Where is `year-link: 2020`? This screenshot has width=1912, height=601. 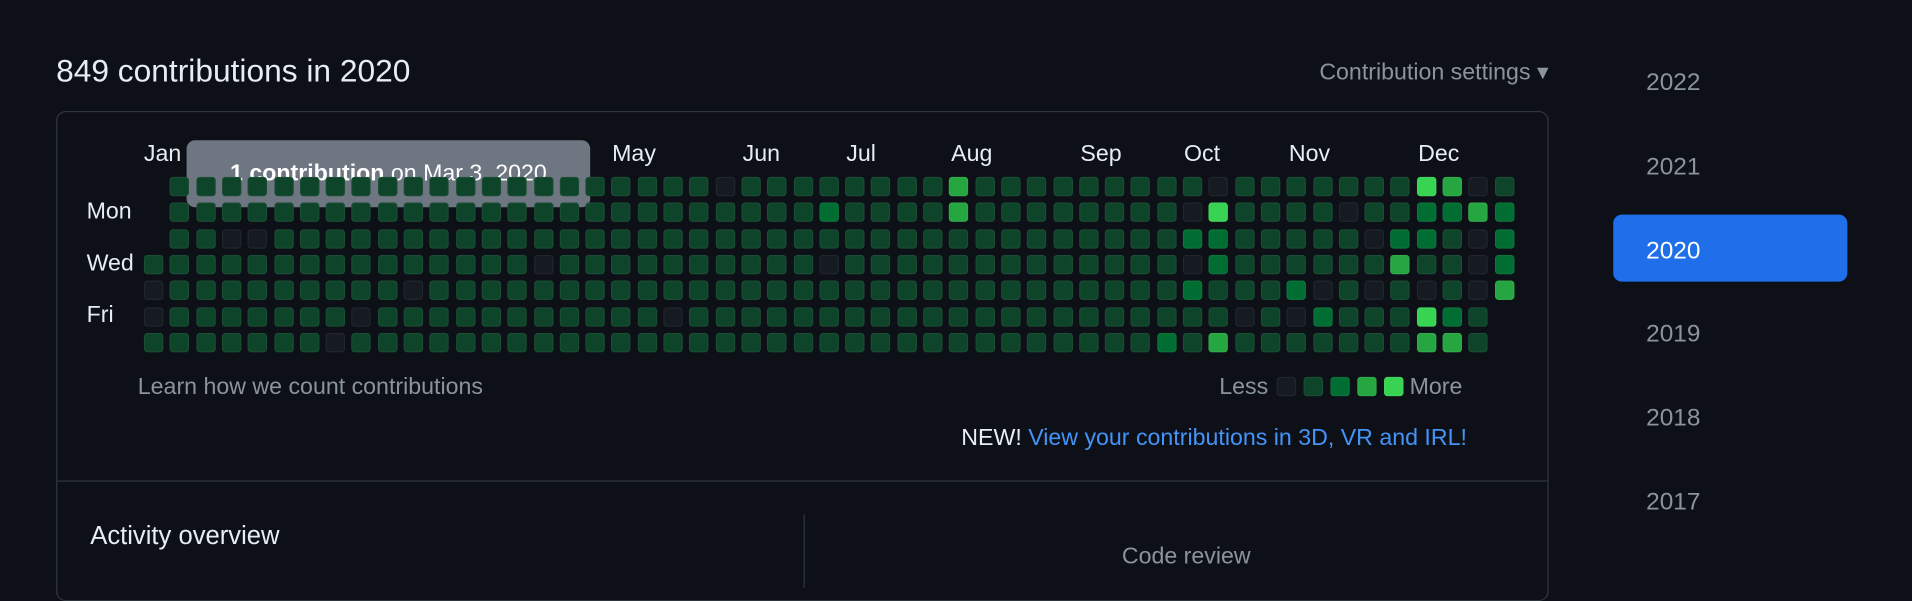 year-link: 2020 is located at coordinates (1673, 251).